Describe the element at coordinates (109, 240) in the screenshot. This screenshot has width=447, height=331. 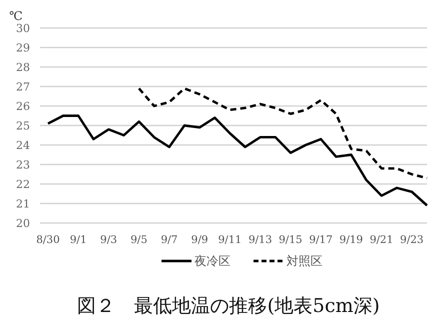
I see `x-tick-label: 9/3` at that location.